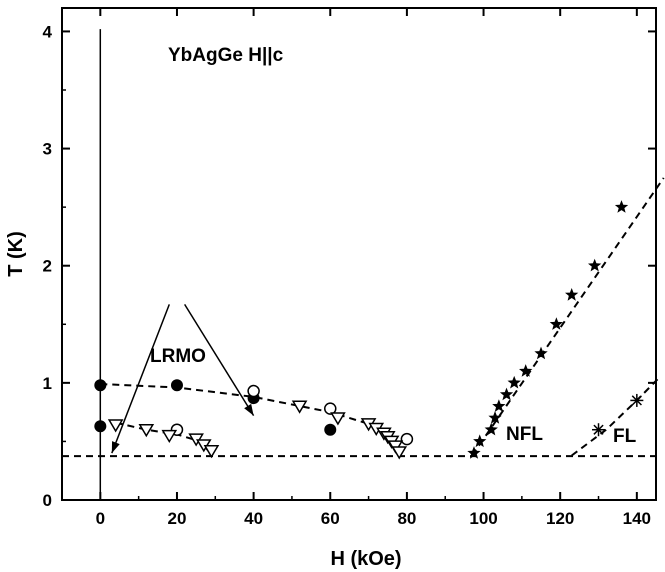  Describe the element at coordinates (637, 518) in the screenshot. I see `x-tick-label: 140` at that location.